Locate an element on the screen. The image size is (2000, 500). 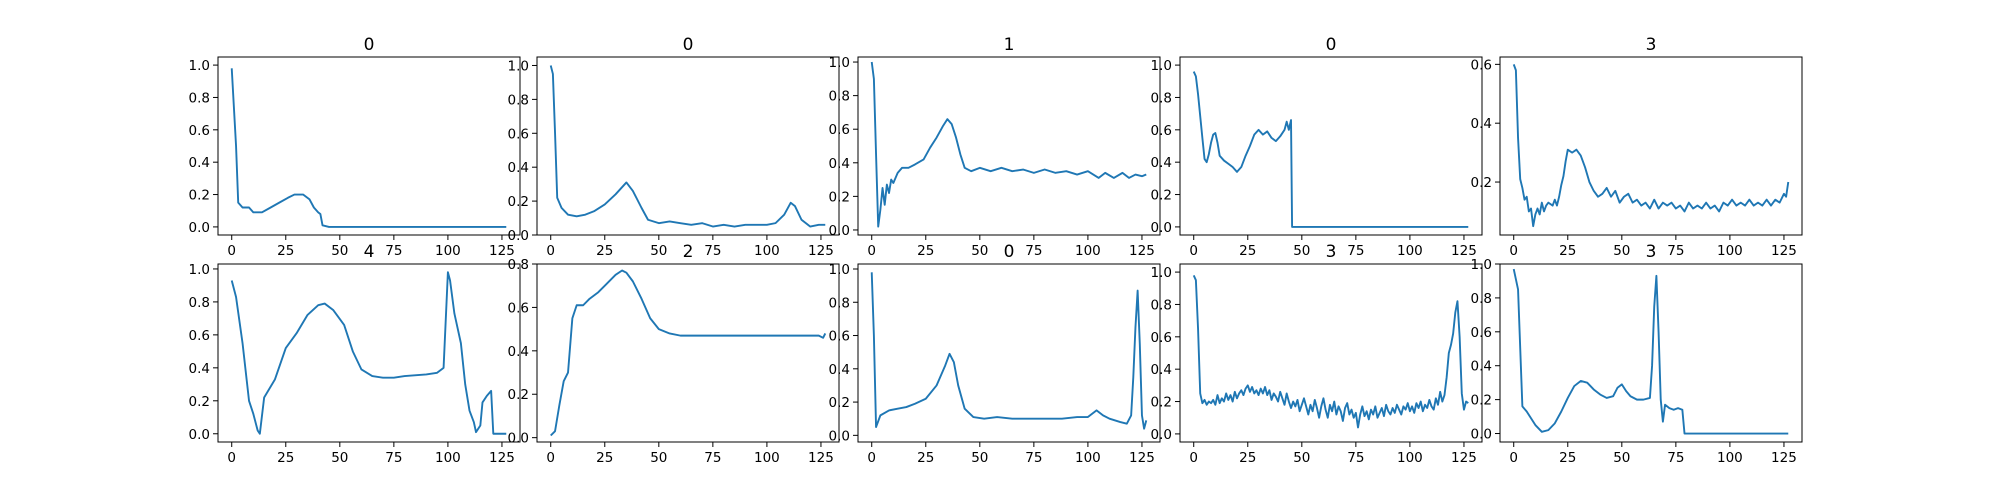
subplot-5: 0 25 50 75 100 125 0.0 0.2 0.4 0.6 0.8 1.0 4 is located at coordinates (355, 354).